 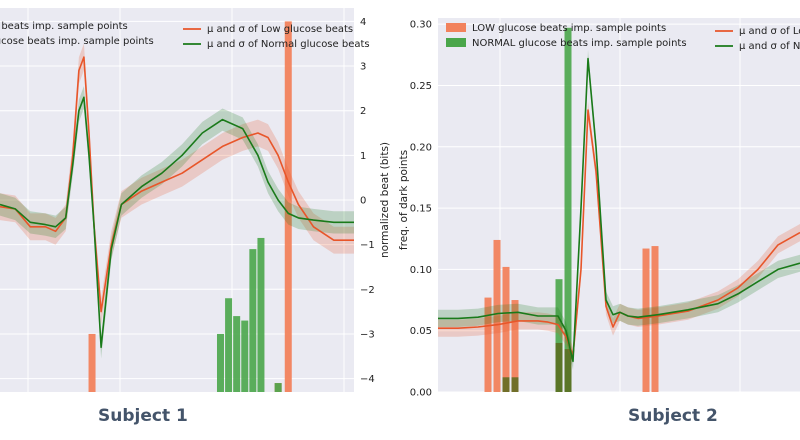 I want to click on y-tick-label: 0.10, so click(x=421, y=270).